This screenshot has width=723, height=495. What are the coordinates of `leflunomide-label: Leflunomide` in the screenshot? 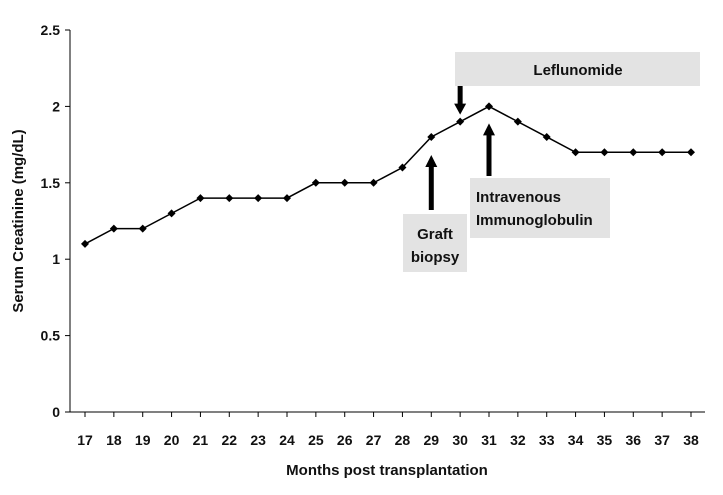 It's located at (577, 70).